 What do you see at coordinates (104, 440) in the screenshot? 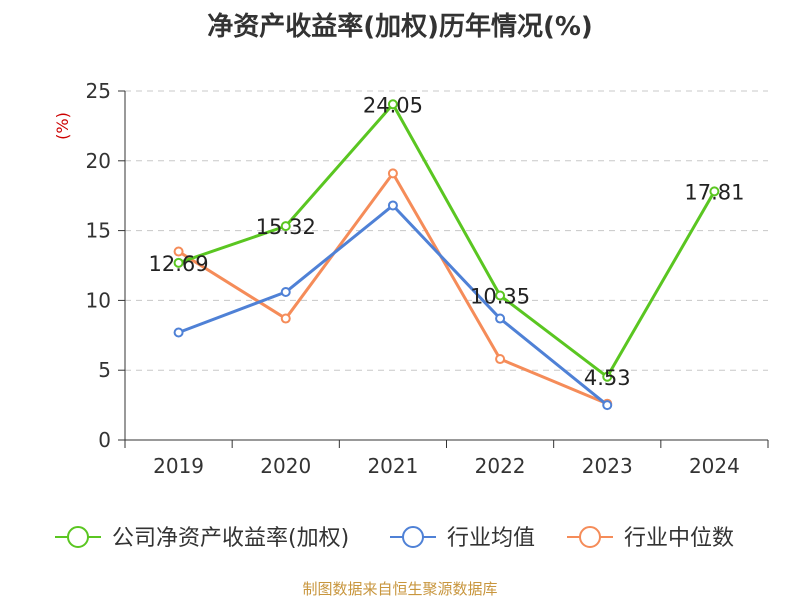
I see `y-tick-label: 0` at bounding box center [104, 440].